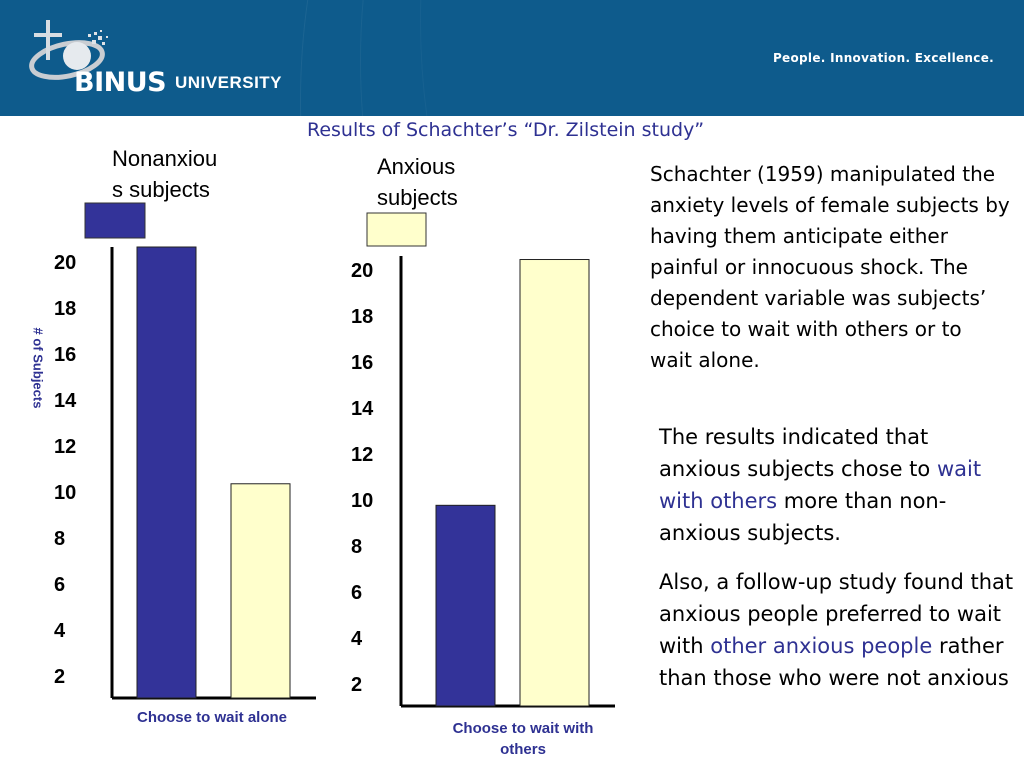 The width and height of the screenshot is (1024, 768). I want to click on highlight-other-anxious-people: other anxious people, so click(821, 646).